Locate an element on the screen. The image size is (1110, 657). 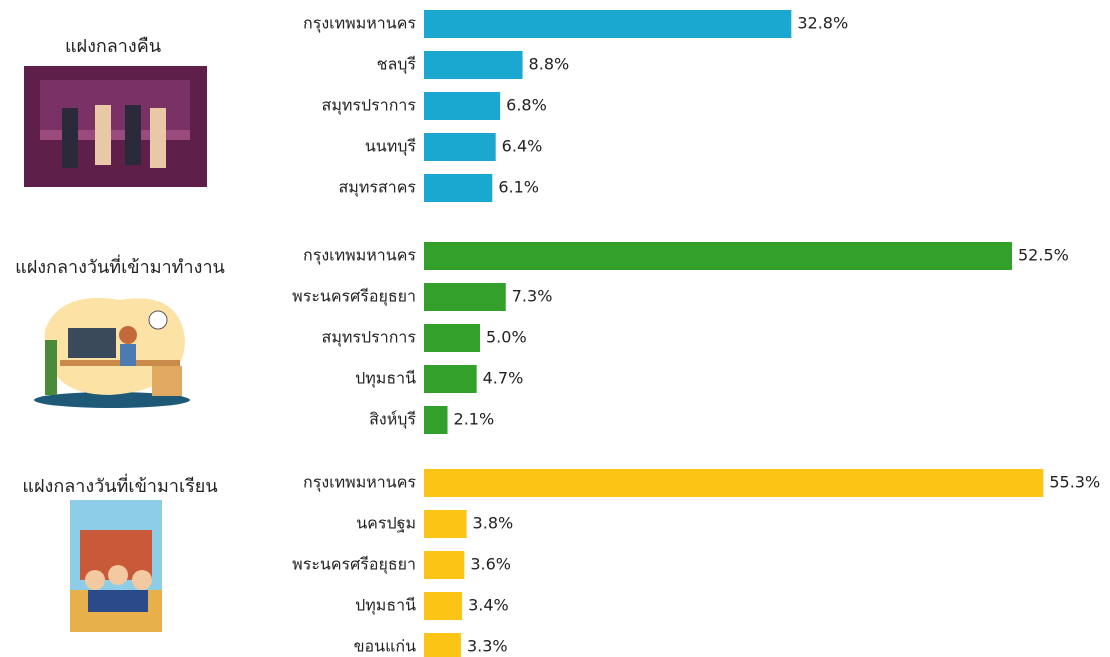
night-illustration is located at coordinates (115, 126).